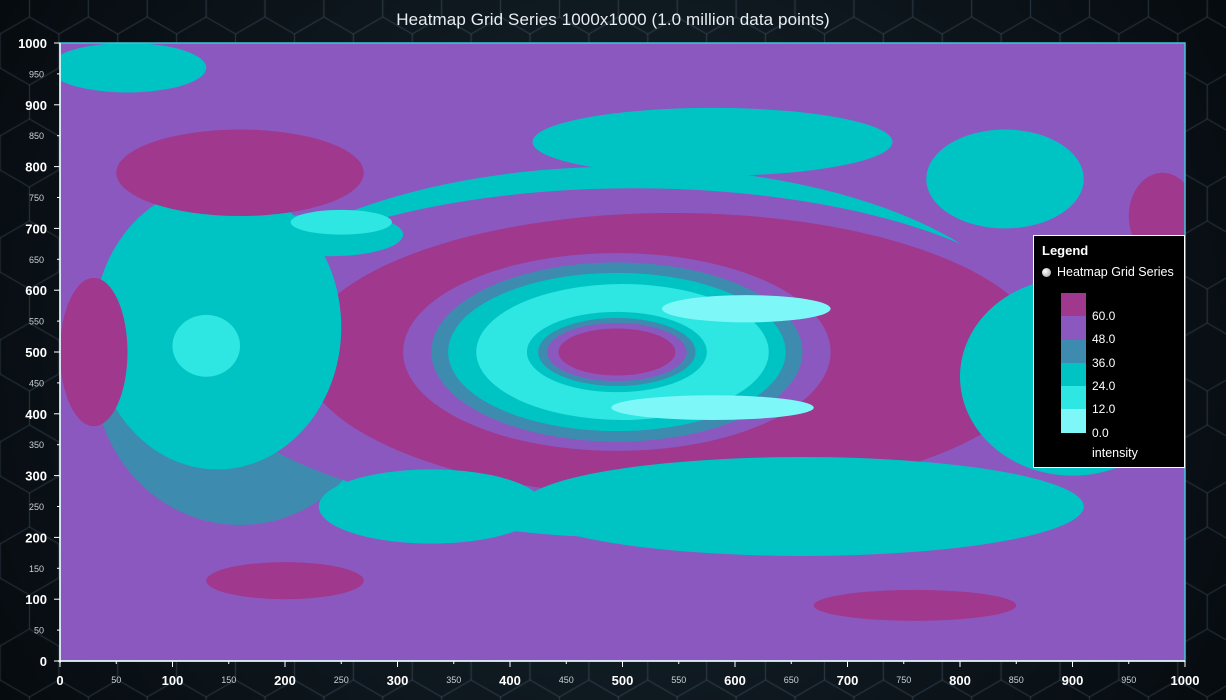  What do you see at coordinates (228, 680) in the screenshot?
I see `x-tick-label: 150` at bounding box center [228, 680].